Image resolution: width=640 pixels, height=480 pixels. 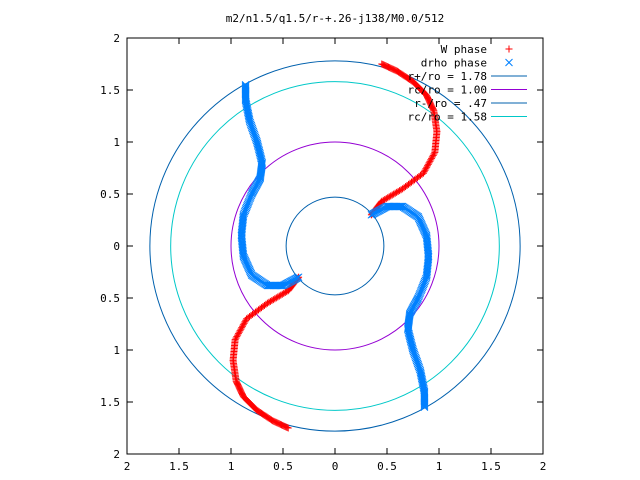 What do you see at coordinates (335, 18) in the screenshot?
I see `chart-title: m2/n1.5/q1.5/r-+.26-j138/M0.0/512` at bounding box center [335, 18].